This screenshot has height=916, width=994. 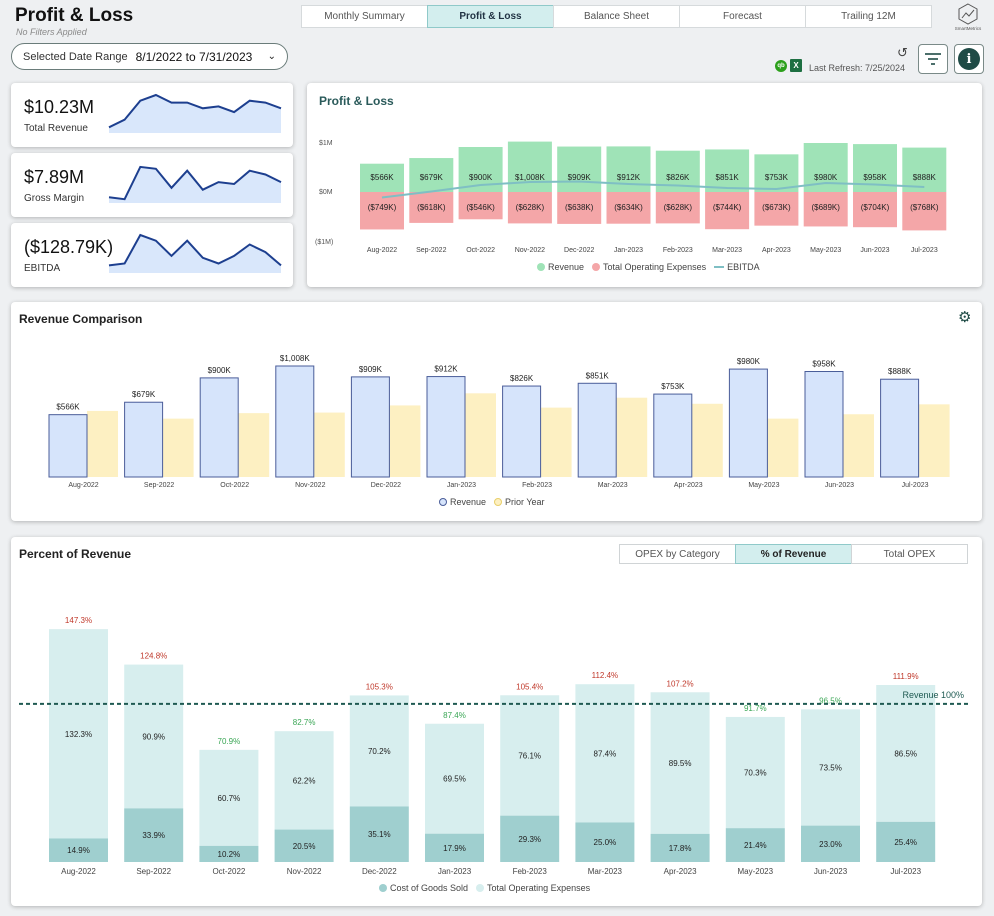 What do you see at coordinates (924, 250) in the screenshot?
I see `x-tick-label: Jul-2023` at bounding box center [924, 250].